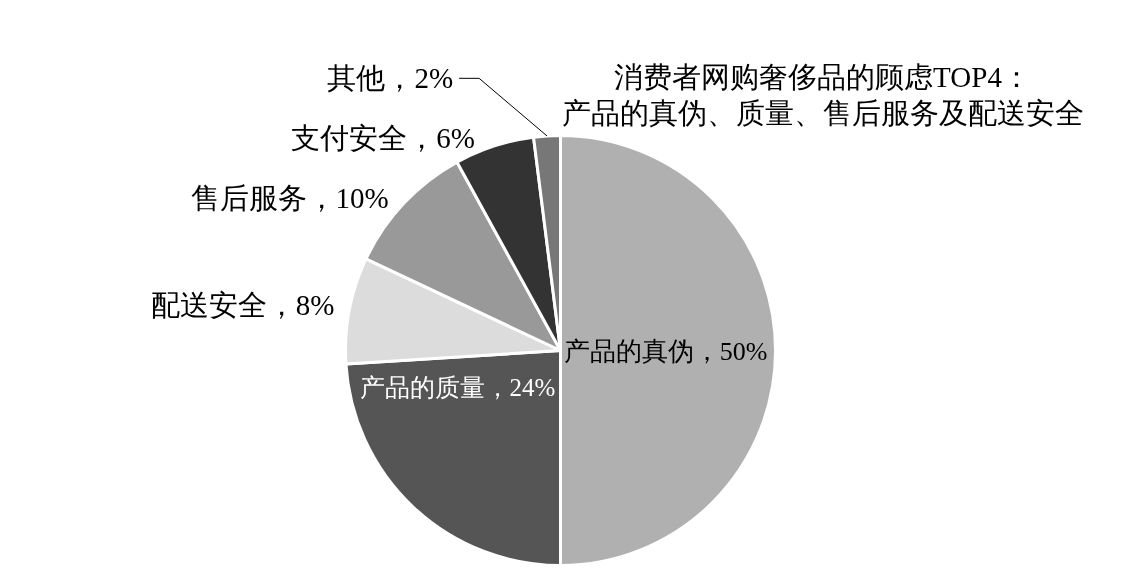  I want to click on slice-label: 配送安全，8%, so click(242, 305).